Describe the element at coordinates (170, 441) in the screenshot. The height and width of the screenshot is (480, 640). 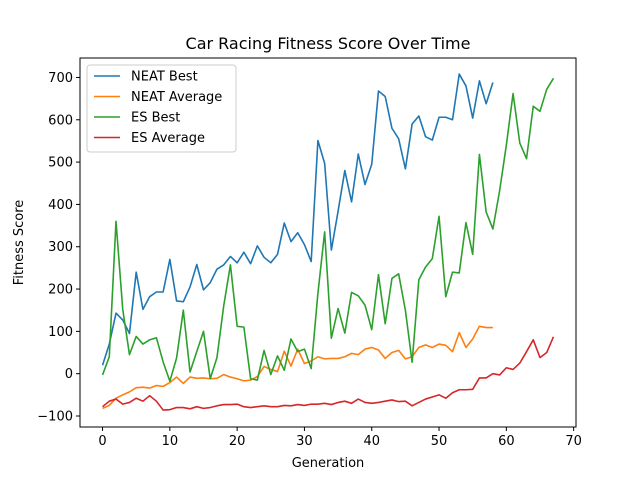
I see `x-tick-label: 10` at that location.